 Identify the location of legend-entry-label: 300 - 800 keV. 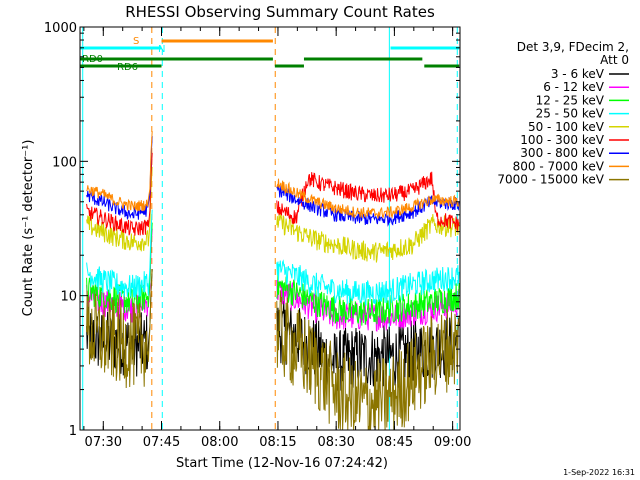
(562, 153).